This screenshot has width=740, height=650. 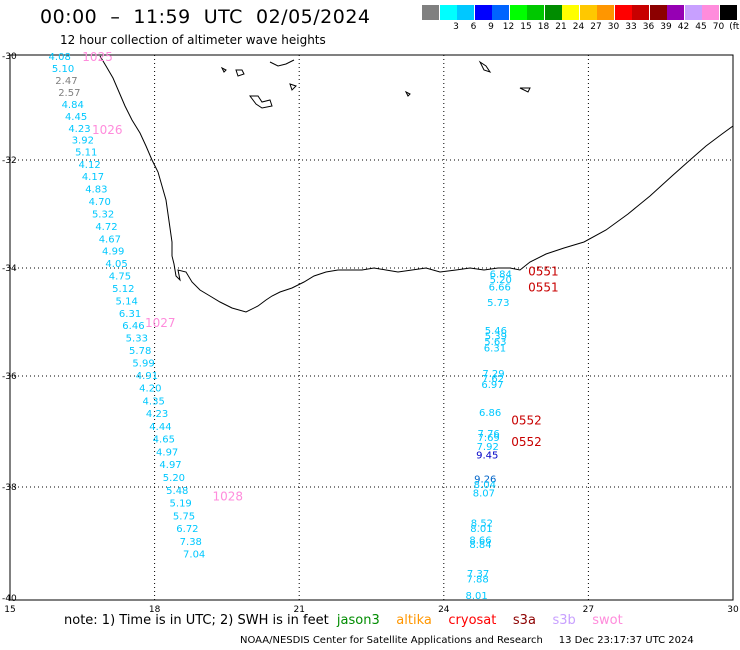 I want to click on wave-height-value: 7.04, so click(x=194, y=555).